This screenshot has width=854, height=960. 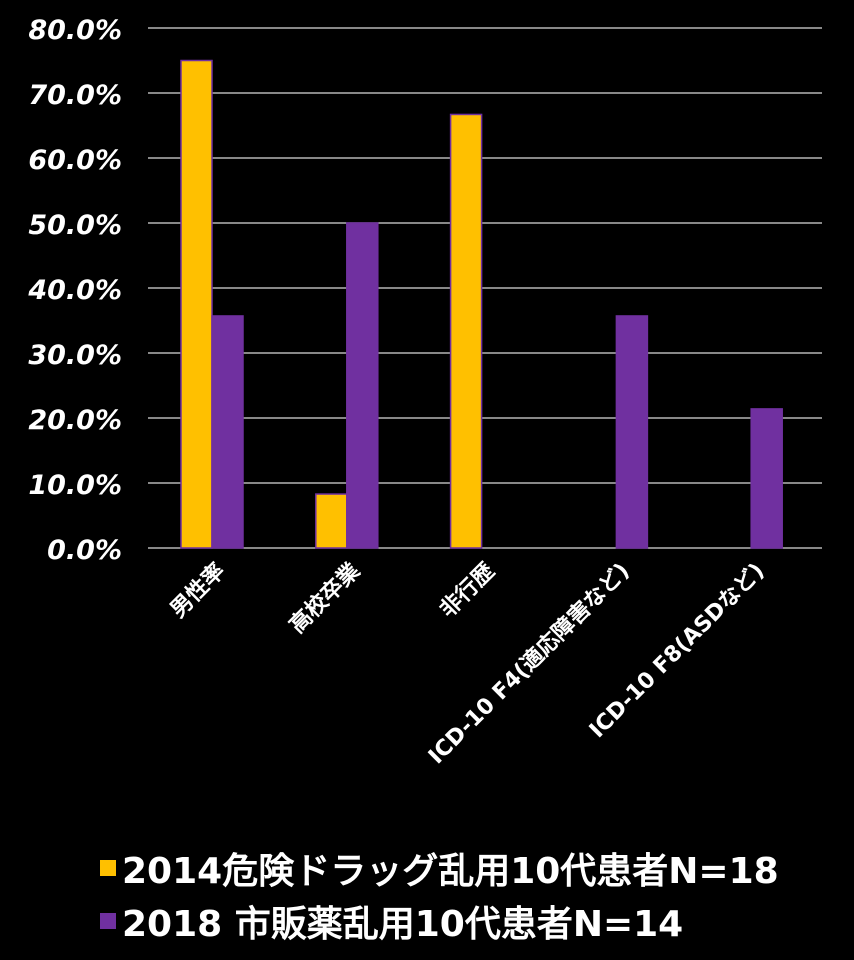 I want to click on x-tick-label: 高校卒業, so click(x=324, y=597).